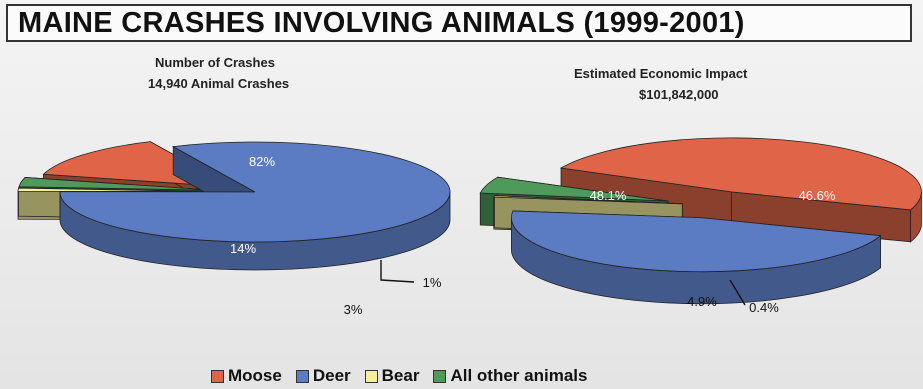 The width and height of the screenshot is (923, 389). What do you see at coordinates (608, 195) in the screenshot?
I see `data-label-moose-impact: 48.1%` at bounding box center [608, 195].